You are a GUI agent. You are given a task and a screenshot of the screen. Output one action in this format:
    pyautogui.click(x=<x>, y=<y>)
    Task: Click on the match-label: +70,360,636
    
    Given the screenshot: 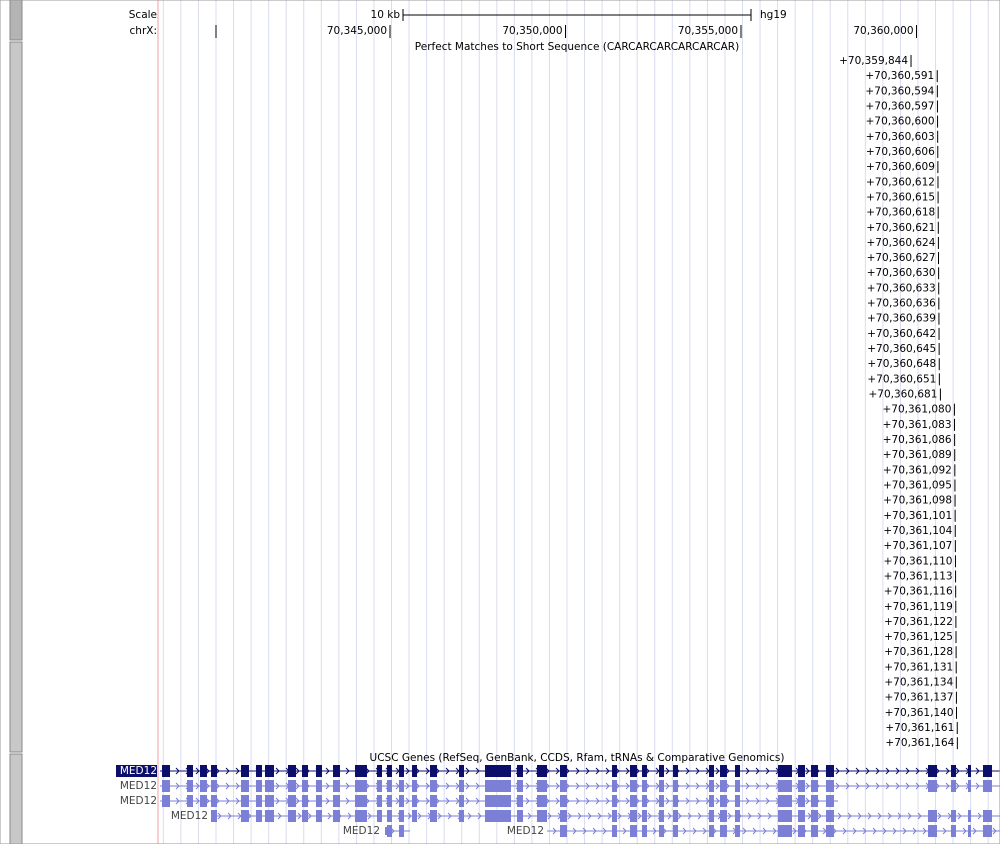 What is the action you would take?
    pyautogui.click(x=901, y=304)
    